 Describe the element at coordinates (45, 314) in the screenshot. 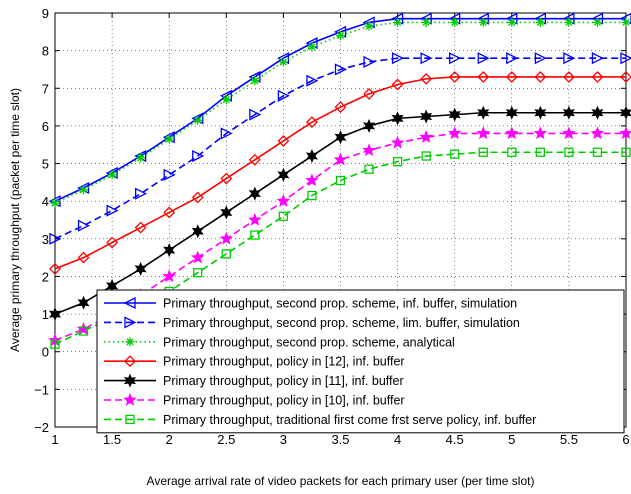

I see `y-tick-label: 1` at that location.